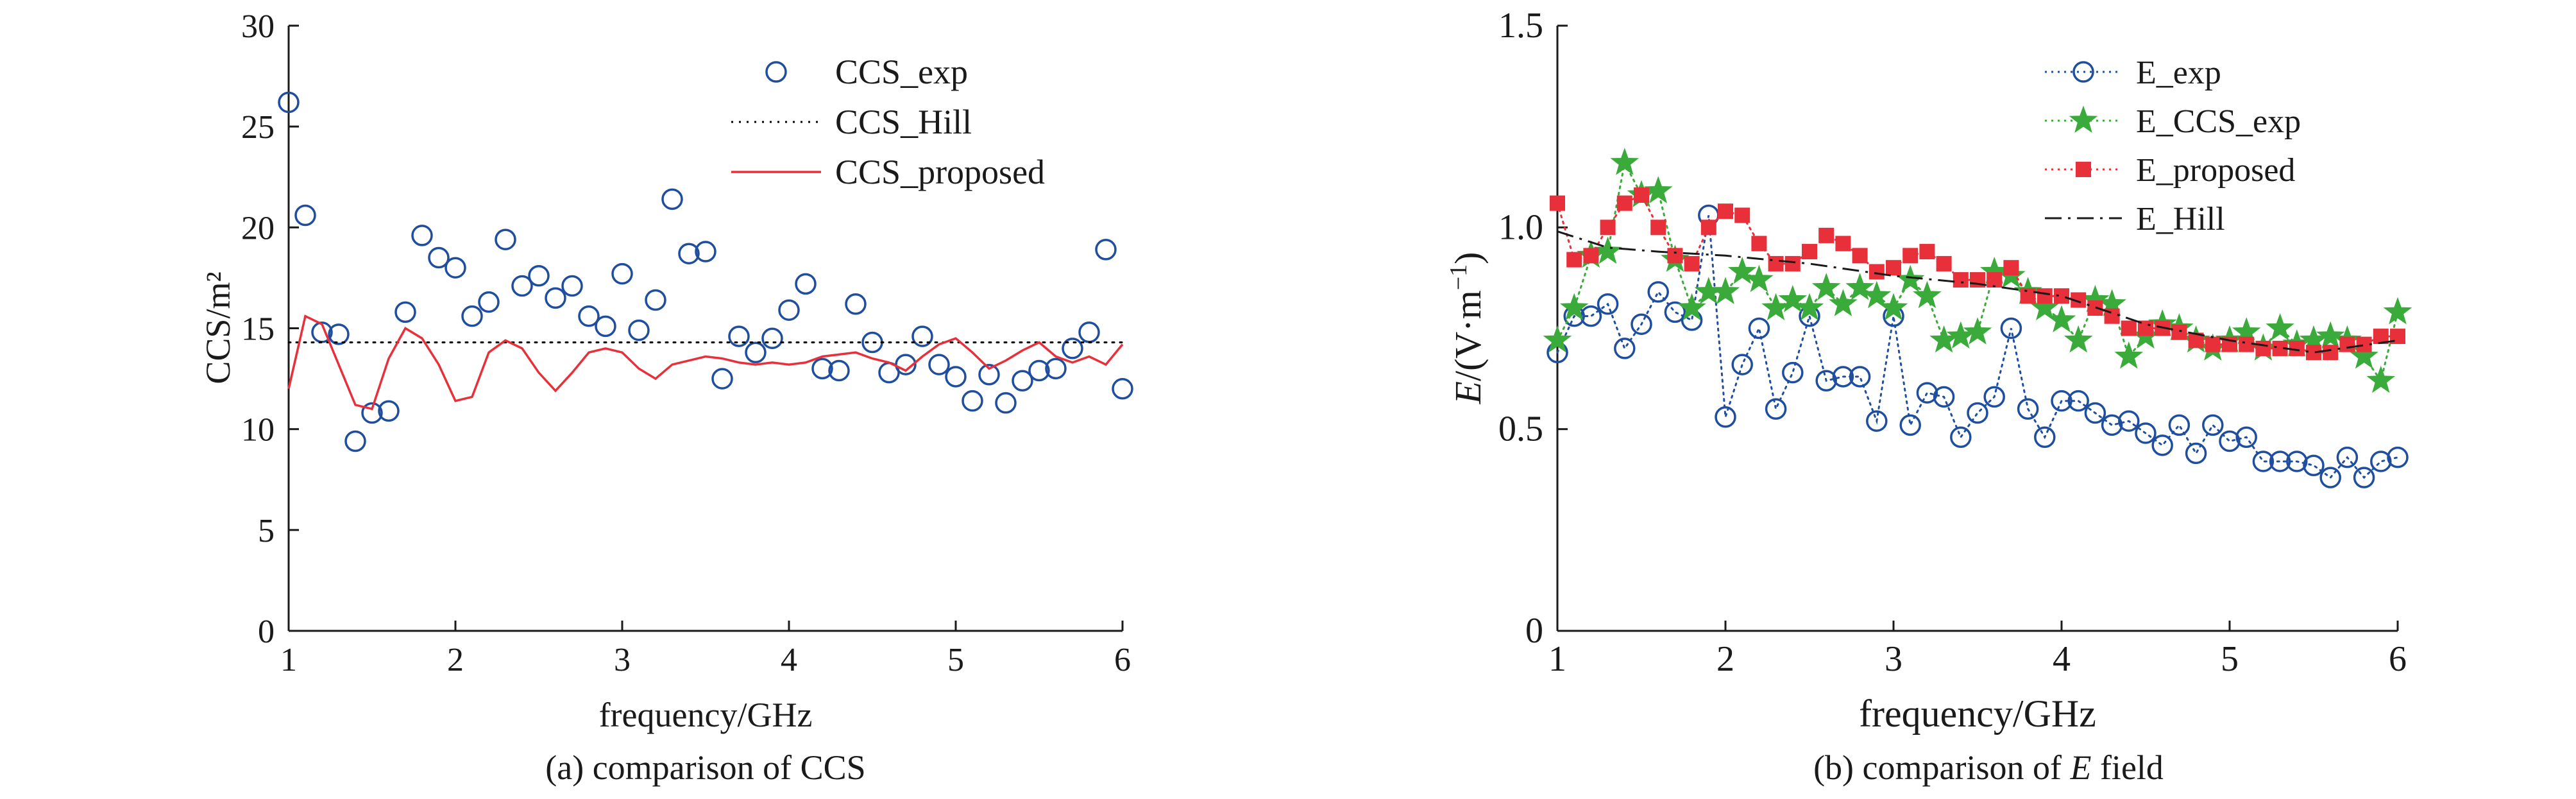 The height and width of the screenshot is (799, 2576). I want to click on x-axis-title: frequency/GHz, so click(1977, 714).